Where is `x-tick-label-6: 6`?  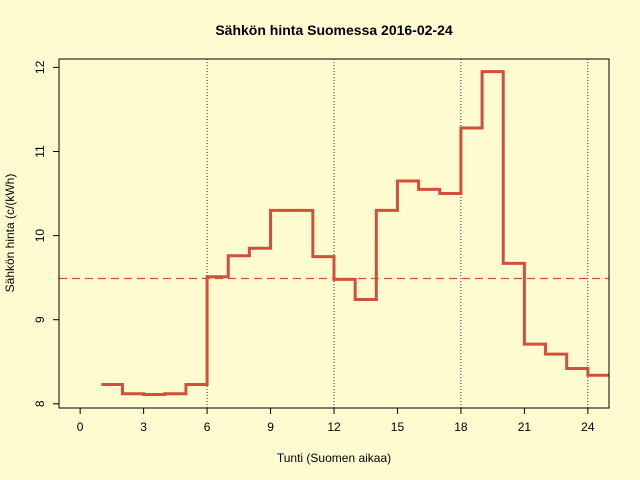 x-tick-label-6: 6 is located at coordinates (207, 427).